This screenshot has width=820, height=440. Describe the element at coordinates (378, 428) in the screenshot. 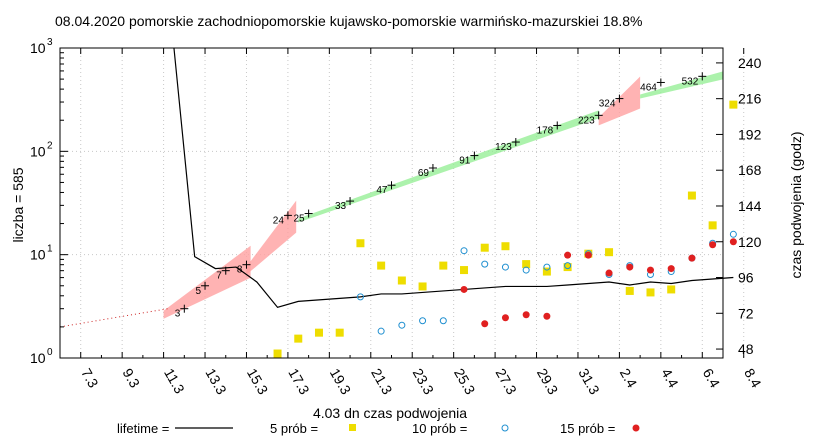

I see `legend: lifetime = 5 prób = 10 prób = 15 prób =` at that location.